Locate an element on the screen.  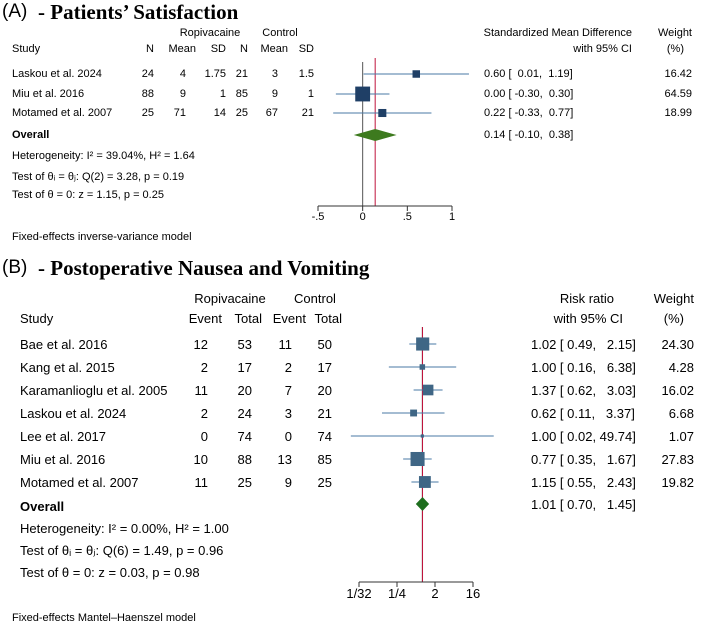
overall-test-text: Test of θ = 0: z = 0.03, p = 0.98 is located at coordinates (110, 572).